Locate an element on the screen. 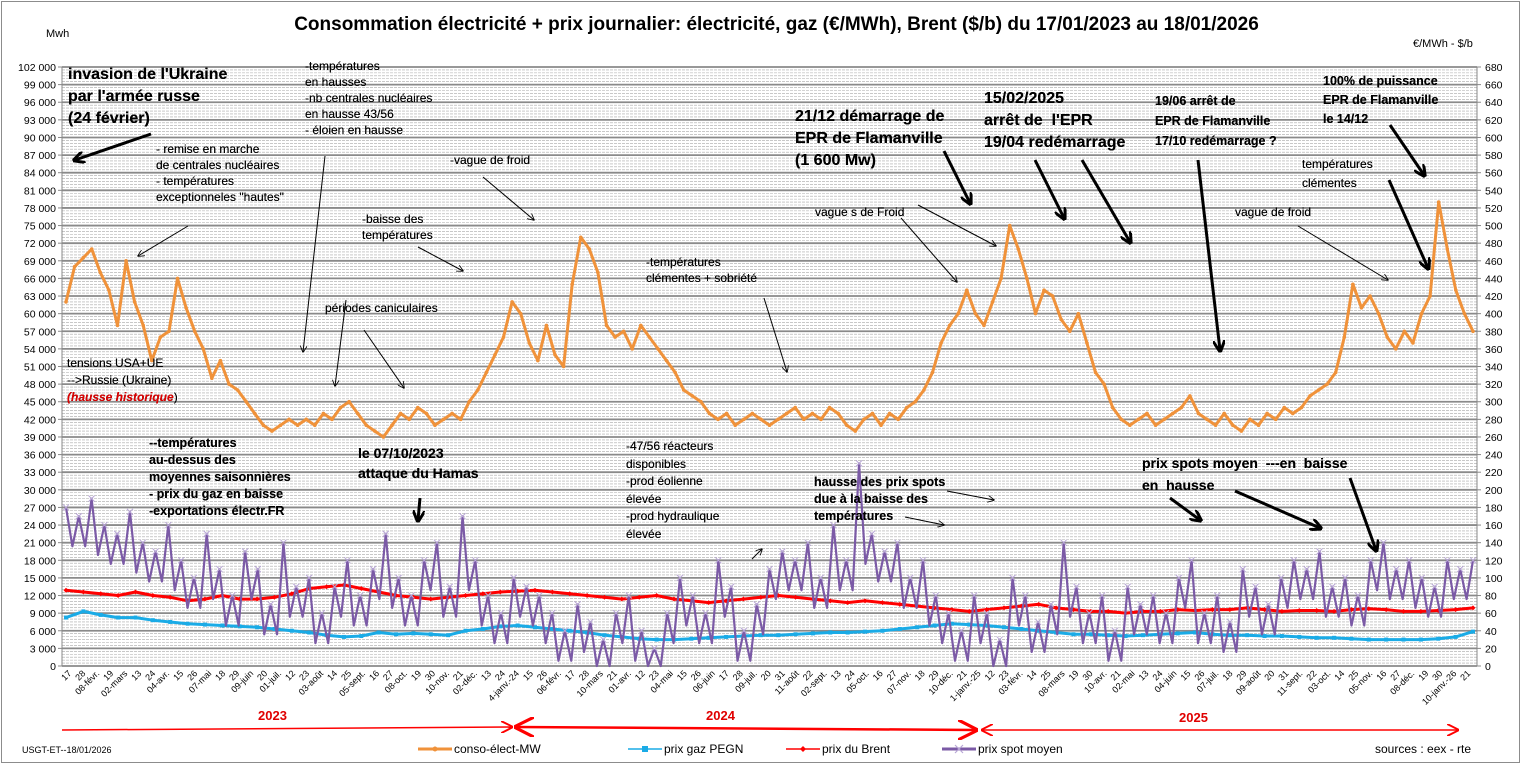 The height and width of the screenshot is (766, 1523). tensions-close-paren: ) is located at coordinates (175, 397).